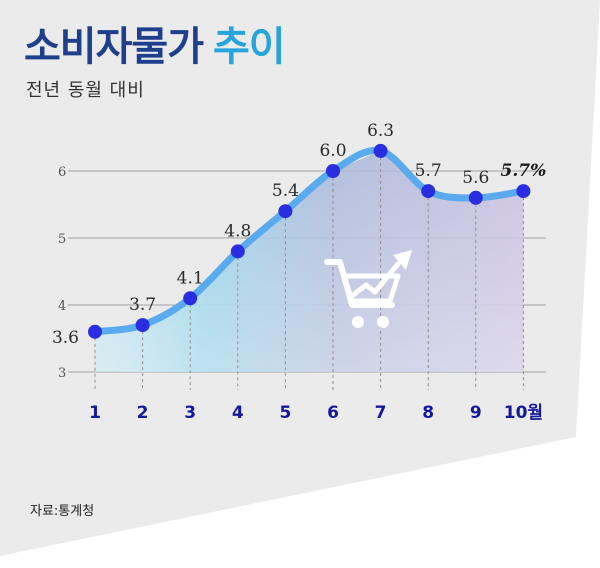 The width and height of the screenshot is (600, 568). I want to click on y-tick-label: 4, so click(62, 306).